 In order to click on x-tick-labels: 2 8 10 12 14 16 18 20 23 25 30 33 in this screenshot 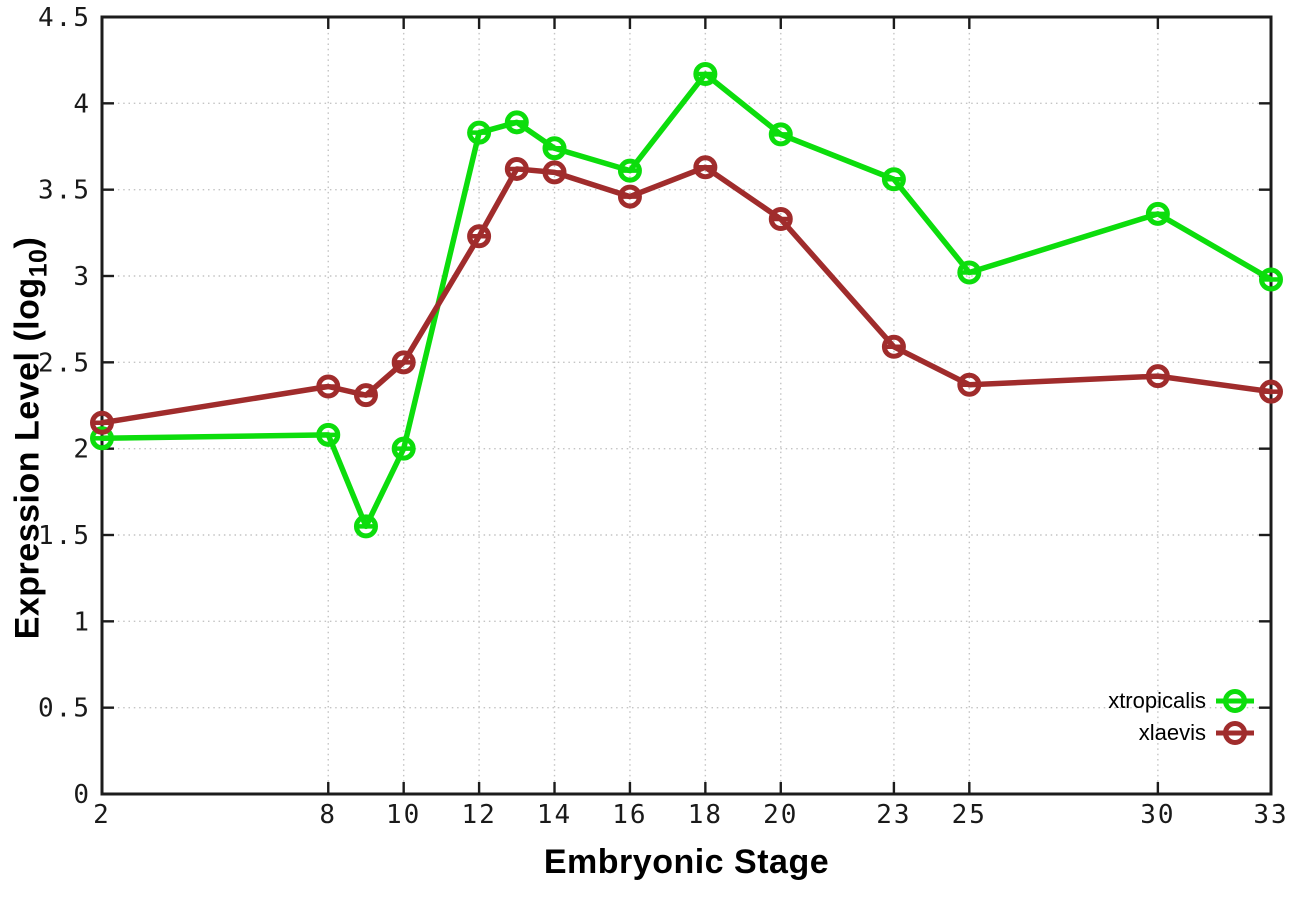, I will do `click(690, 815)`.